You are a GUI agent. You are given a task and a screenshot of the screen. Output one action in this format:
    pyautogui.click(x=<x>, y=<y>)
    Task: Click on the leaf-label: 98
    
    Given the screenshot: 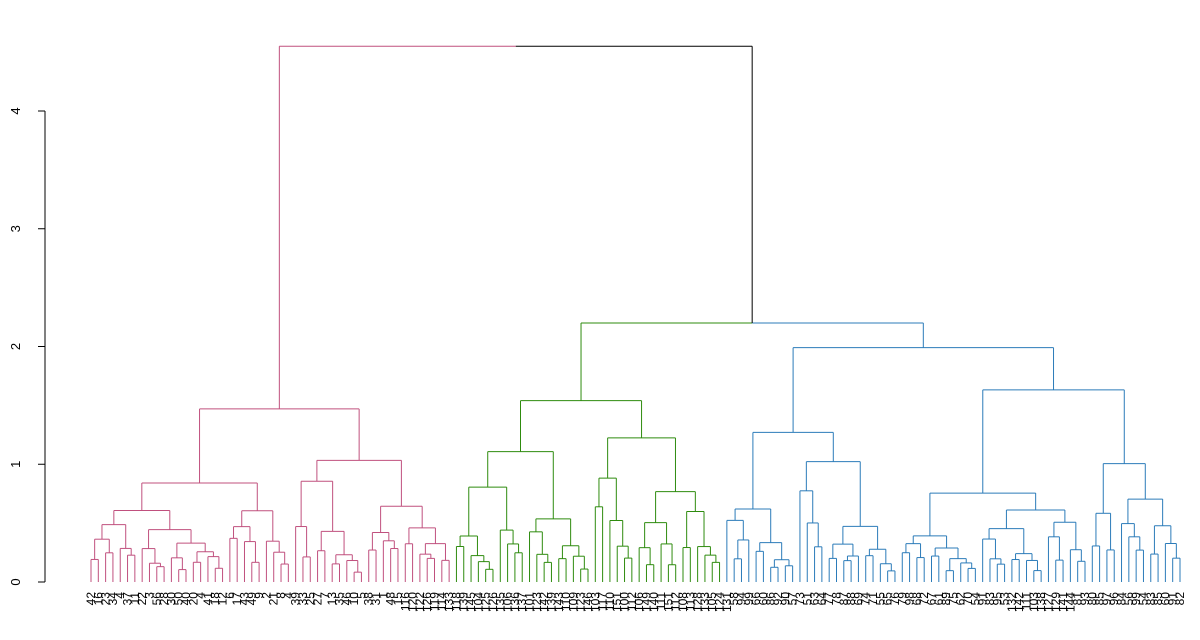 What is the action you would take?
    pyautogui.click(x=910, y=599)
    